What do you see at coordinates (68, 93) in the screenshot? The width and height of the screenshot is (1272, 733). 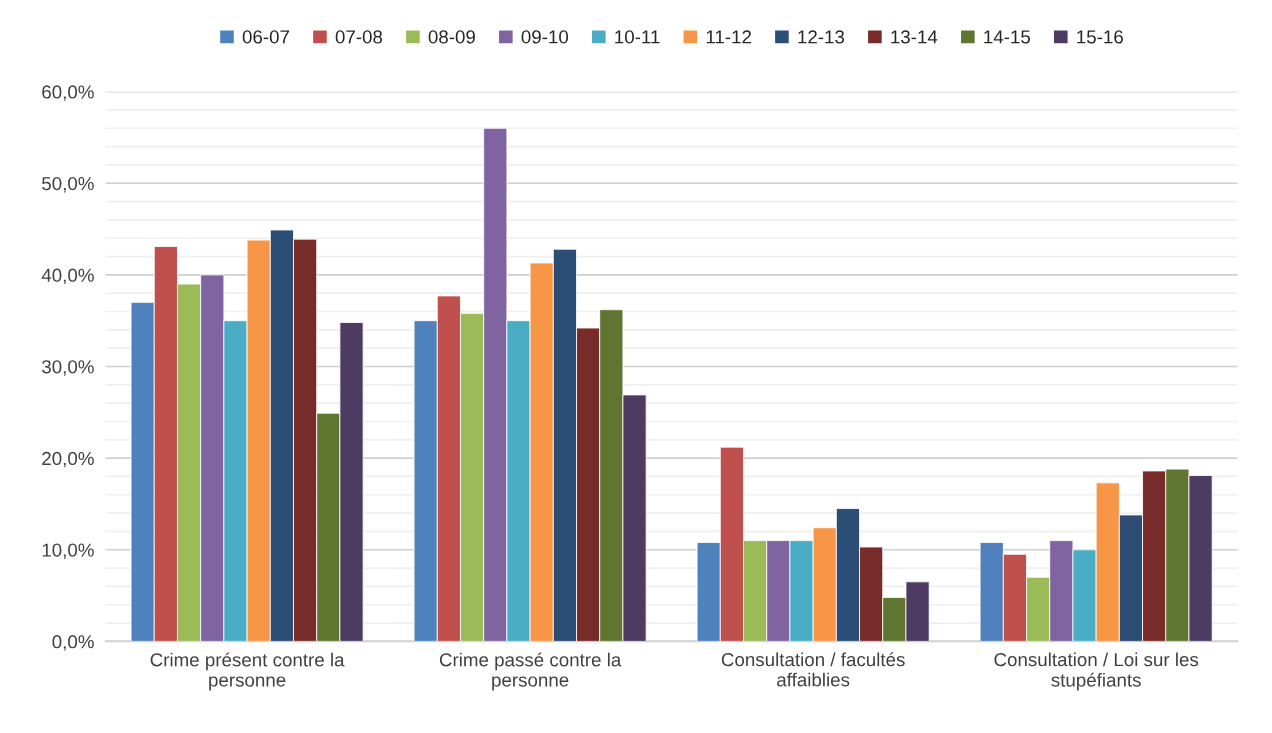 I see `y-tick-label: 60,0%` at bounding box center [68, 93].